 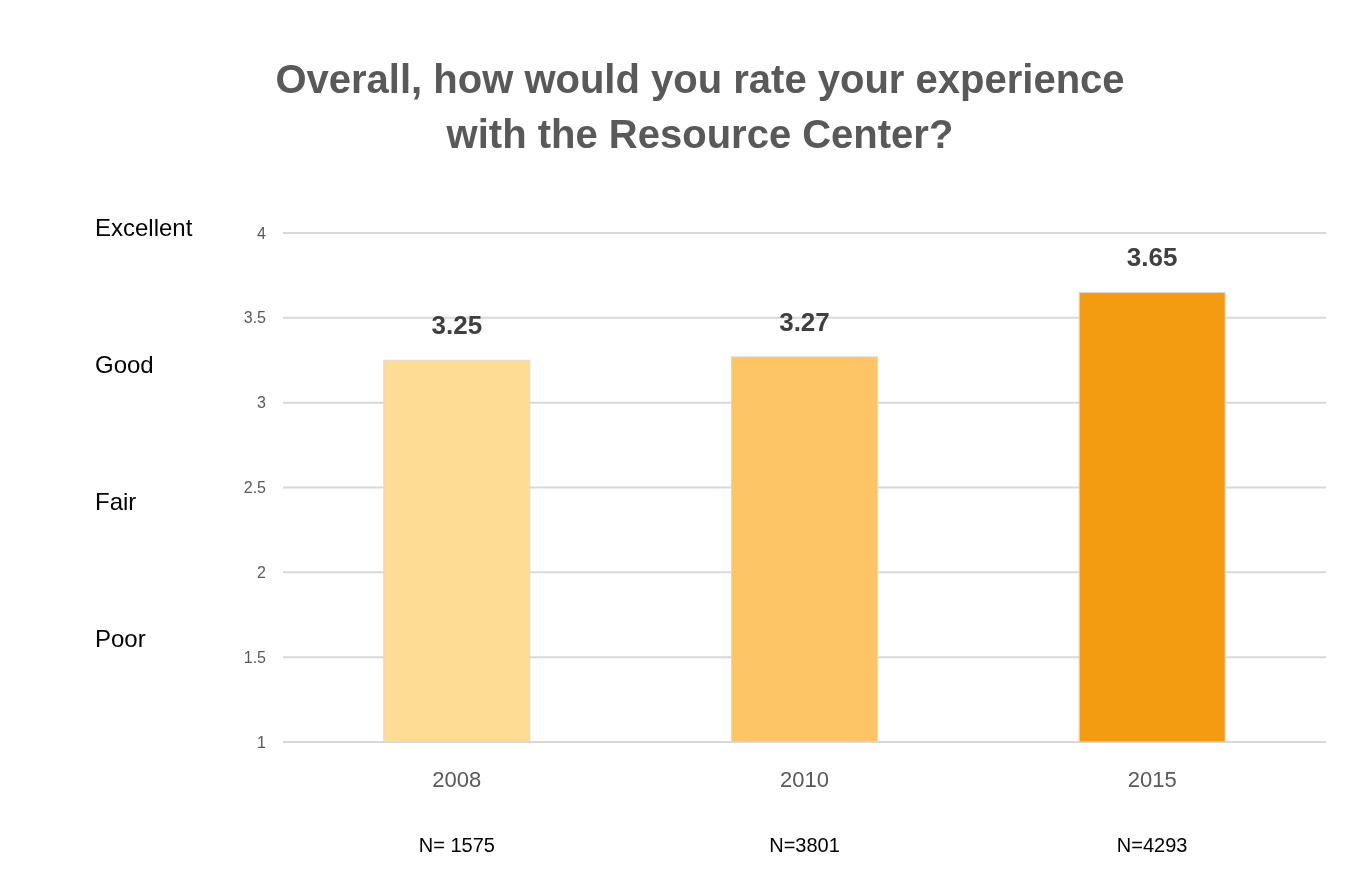 What do you see at coordinates (804, 321) in the screenshot?
I see `data-label: 3.27` at bounding box center [804, 321].